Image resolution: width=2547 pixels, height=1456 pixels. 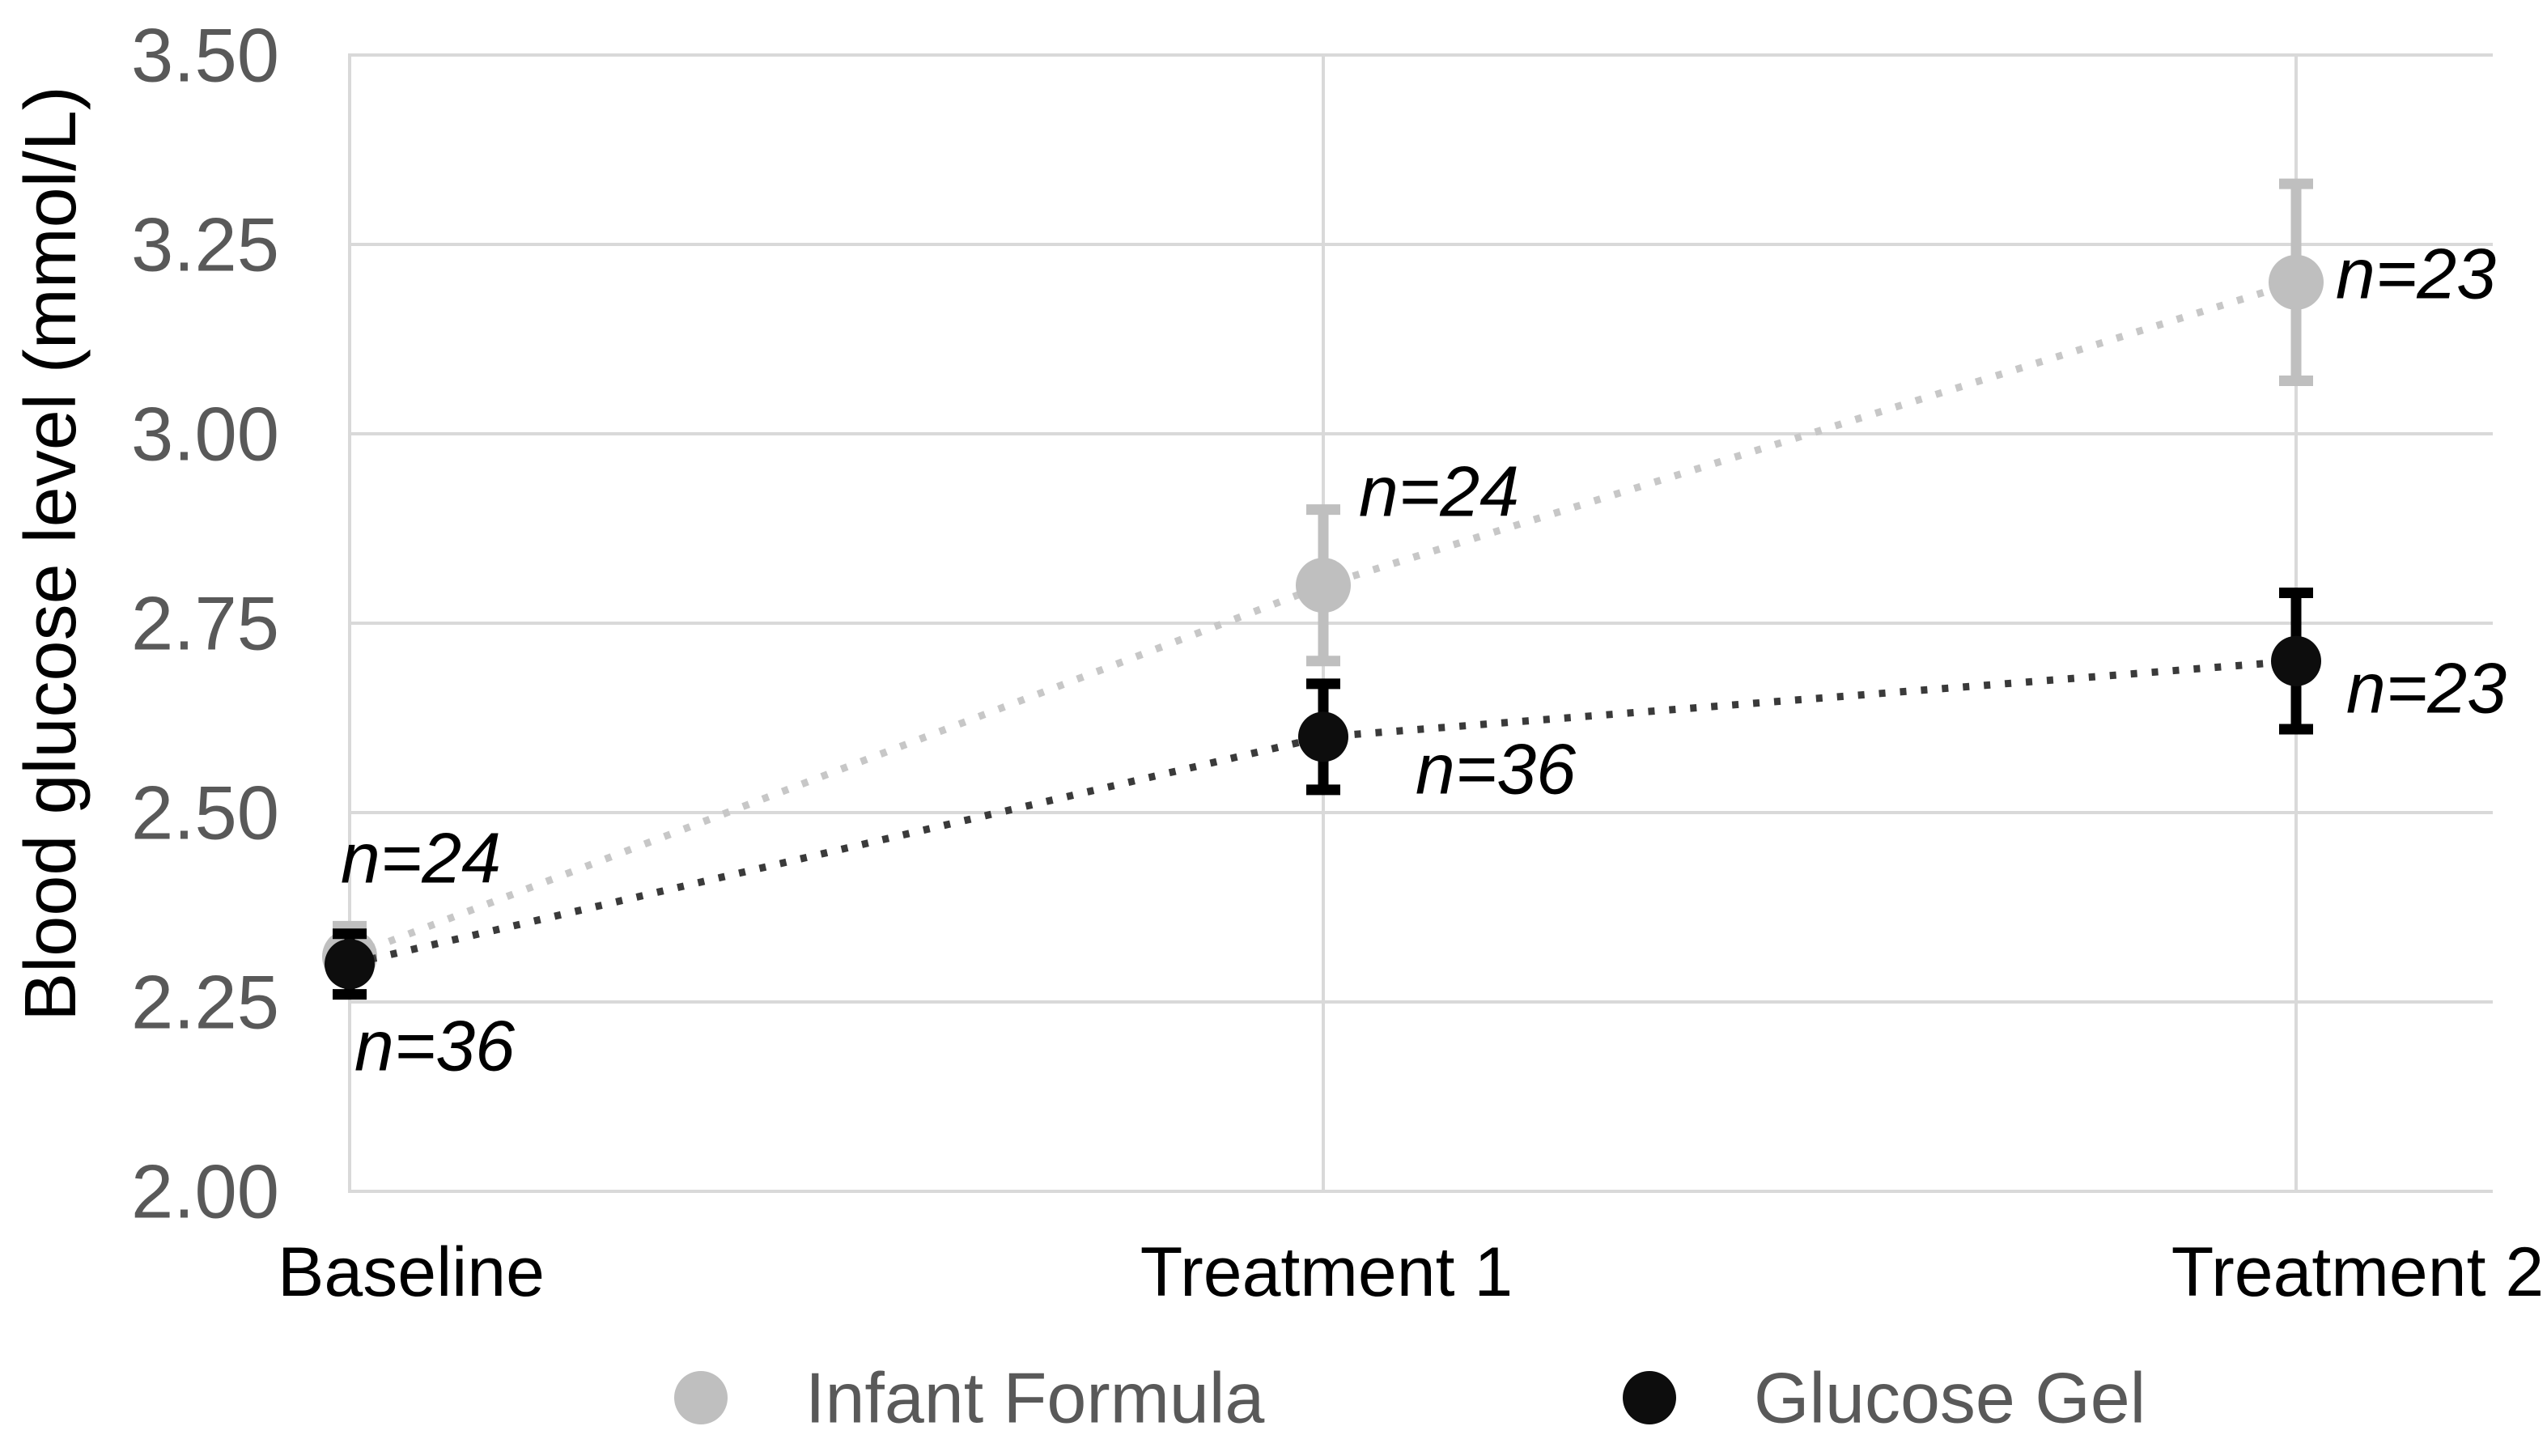 What do you see at coordinates (2357, 1272) in the screenshot?
I see `x-tick-label-treatment-2: Treatment 2` at bounding box center [2357, 1272].